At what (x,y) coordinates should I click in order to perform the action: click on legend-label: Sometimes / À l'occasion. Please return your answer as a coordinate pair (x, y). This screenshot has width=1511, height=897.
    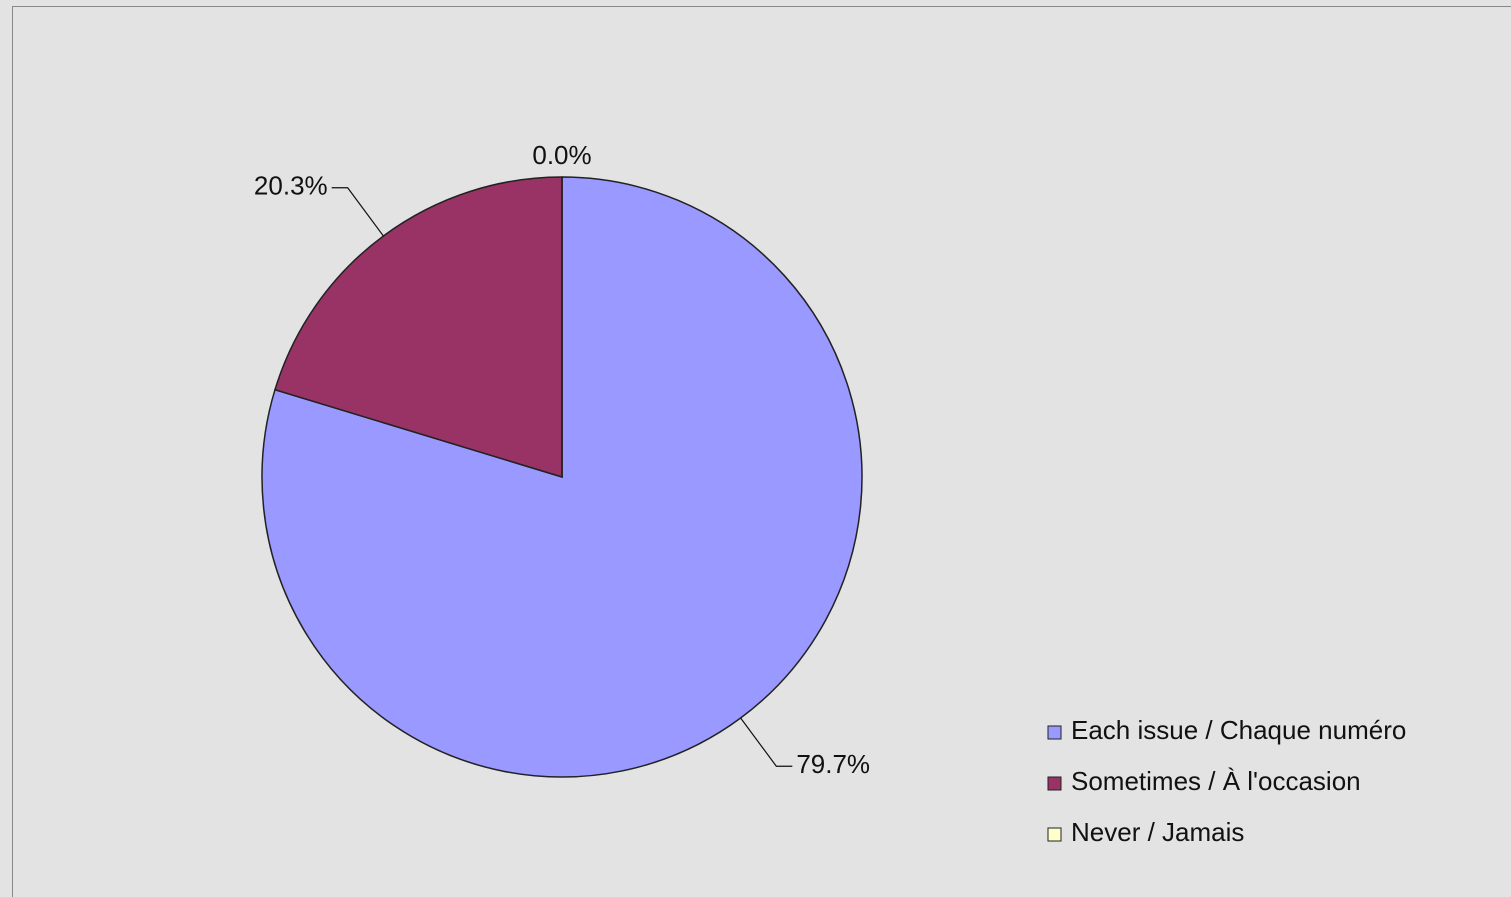
    Looking at the image, I should click on (1216, 781).